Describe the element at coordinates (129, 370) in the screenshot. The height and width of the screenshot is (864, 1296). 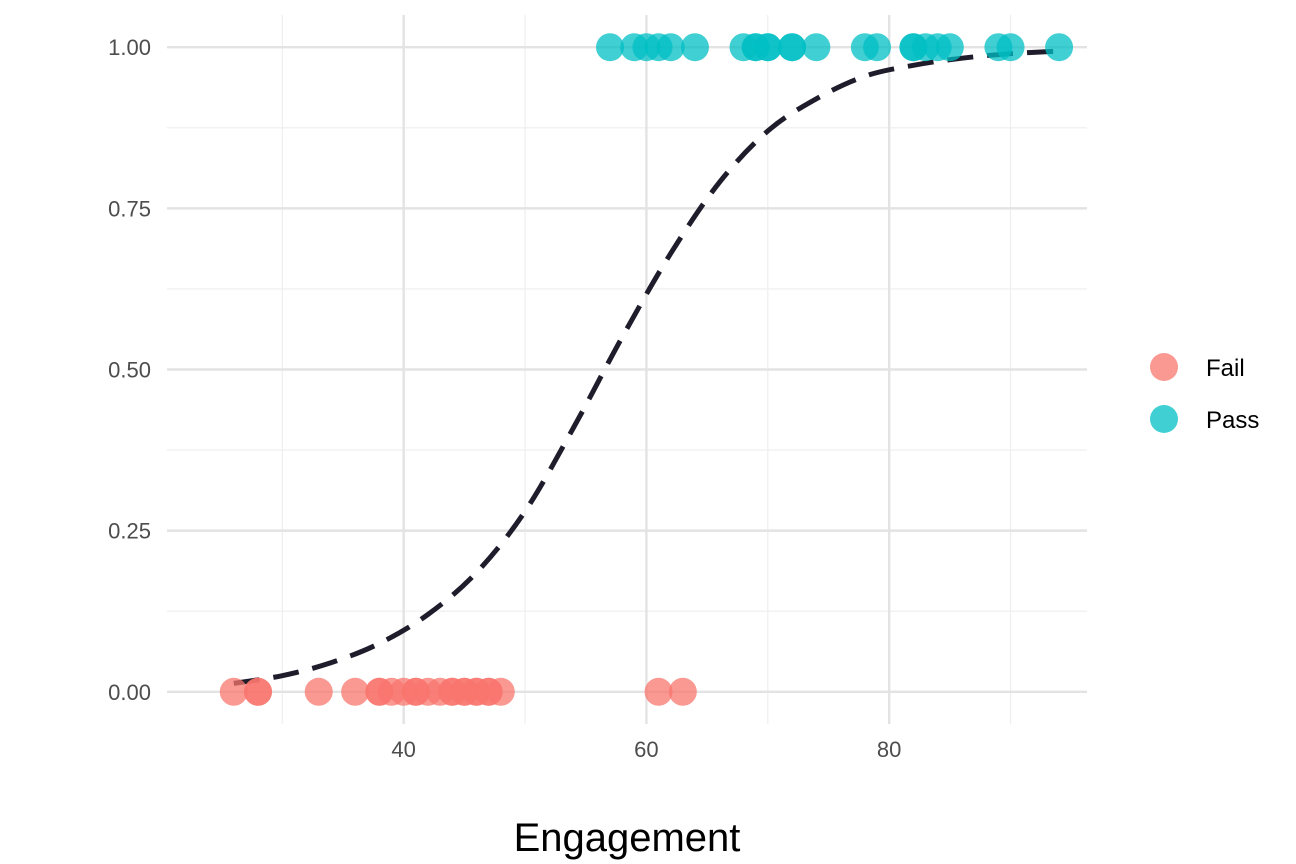
I see `y-tick-label: 0.50` at that location.